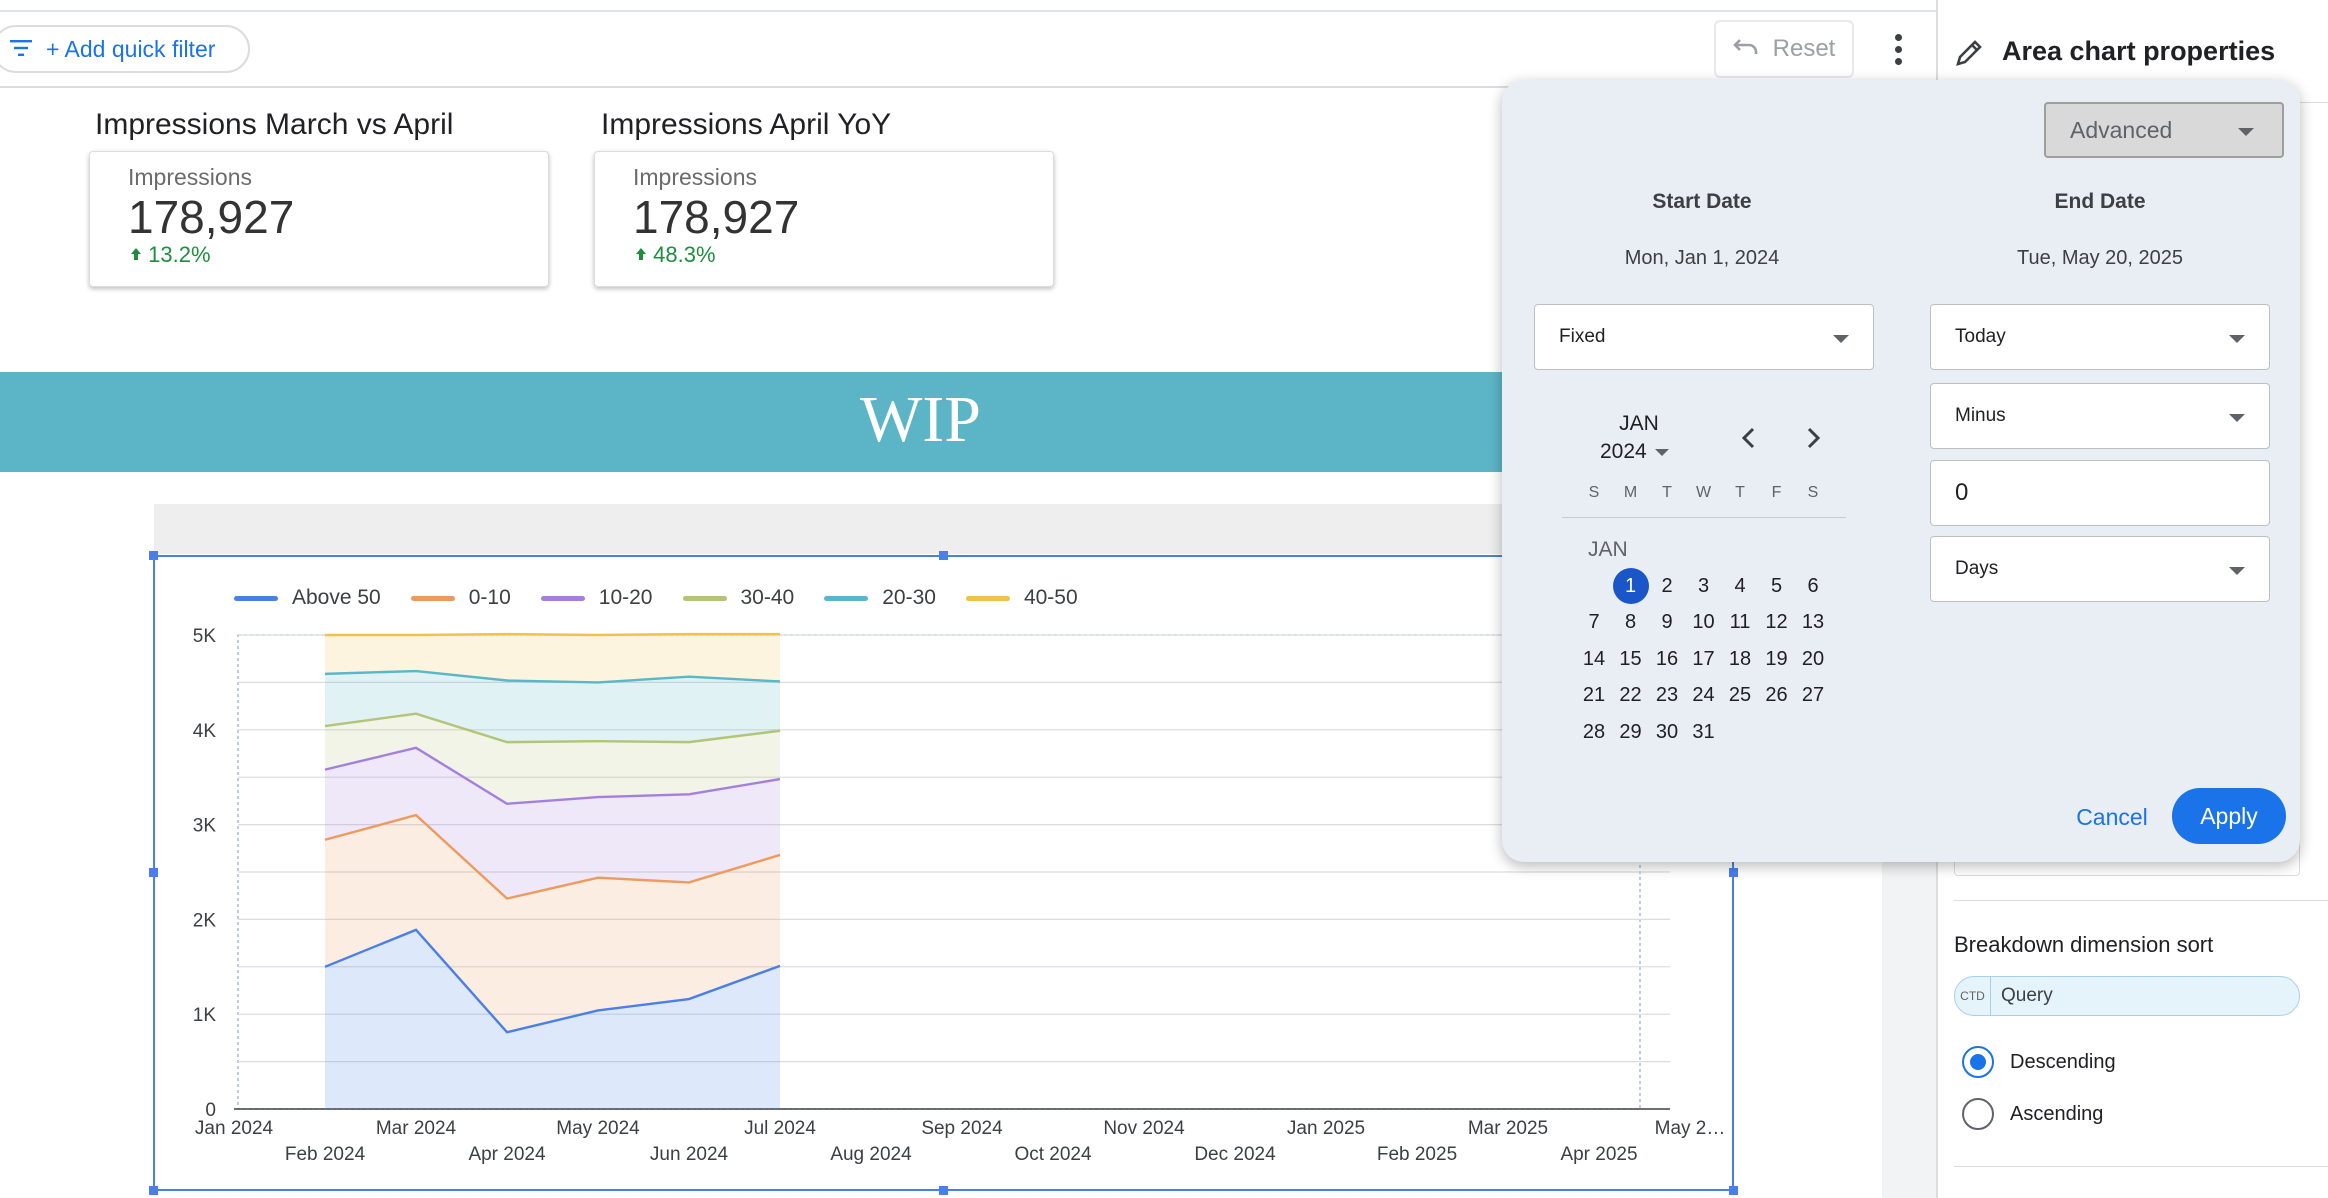 The width and height of the screenshot is (2328, 1198). I want to click on radio-unselected-icon, so click(1978, 1114).